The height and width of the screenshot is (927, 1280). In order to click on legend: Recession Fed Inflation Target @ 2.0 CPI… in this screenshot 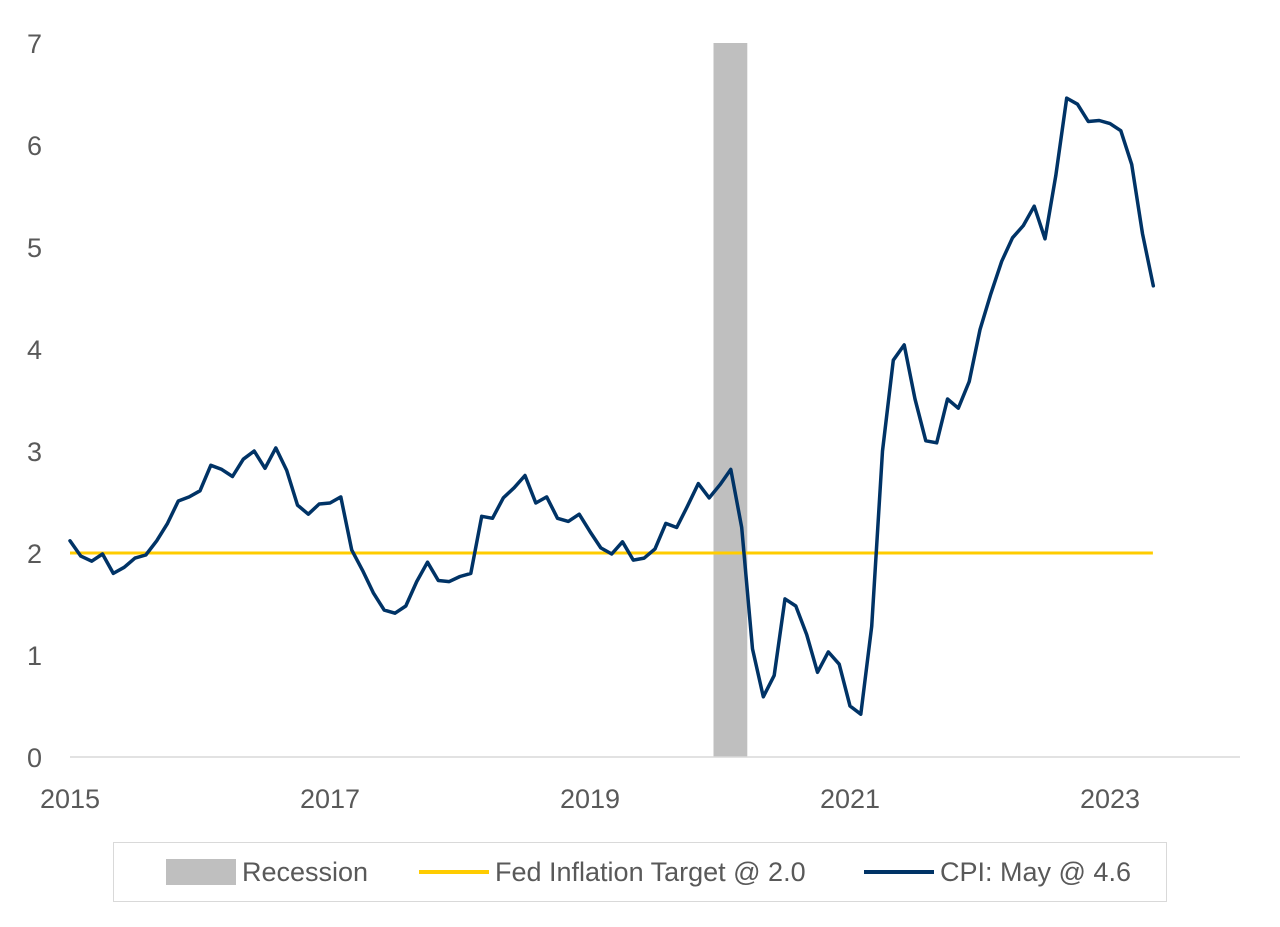, I will do `click(640, 872)`.